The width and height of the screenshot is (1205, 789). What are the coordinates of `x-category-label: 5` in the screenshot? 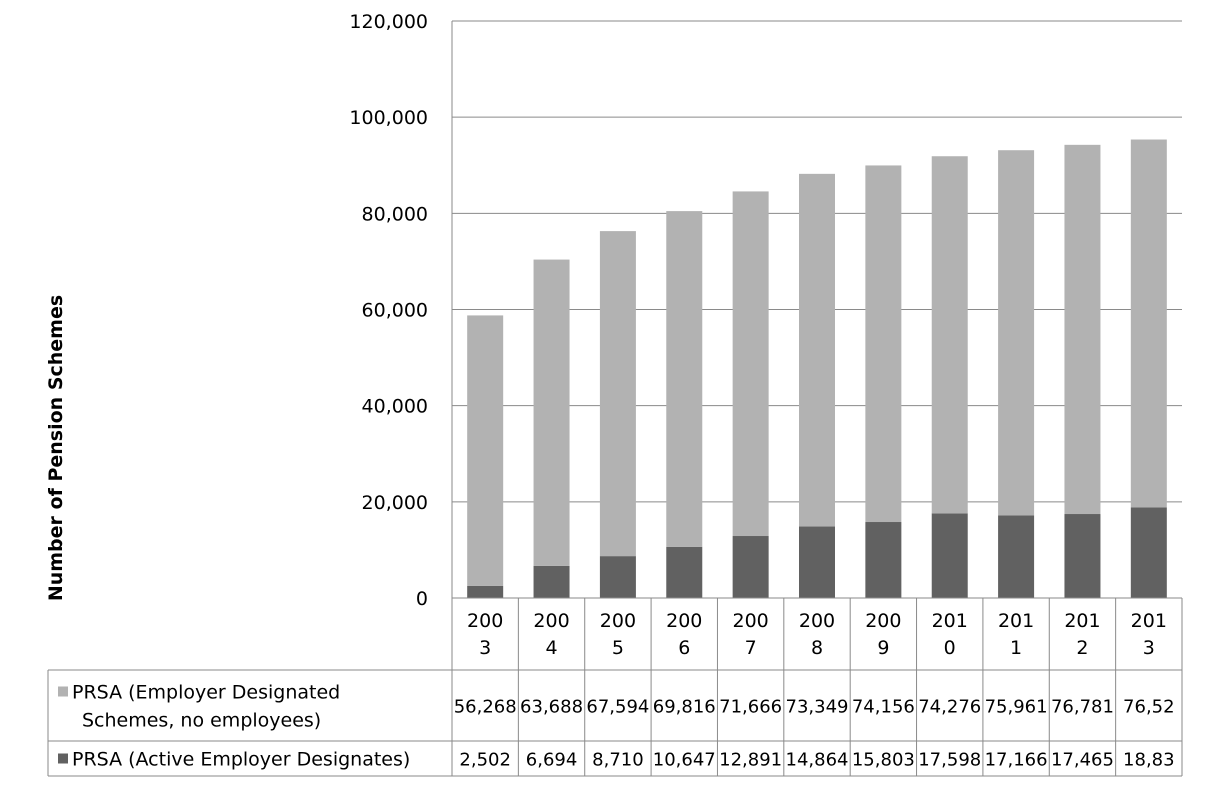 It's located at (618, 648).